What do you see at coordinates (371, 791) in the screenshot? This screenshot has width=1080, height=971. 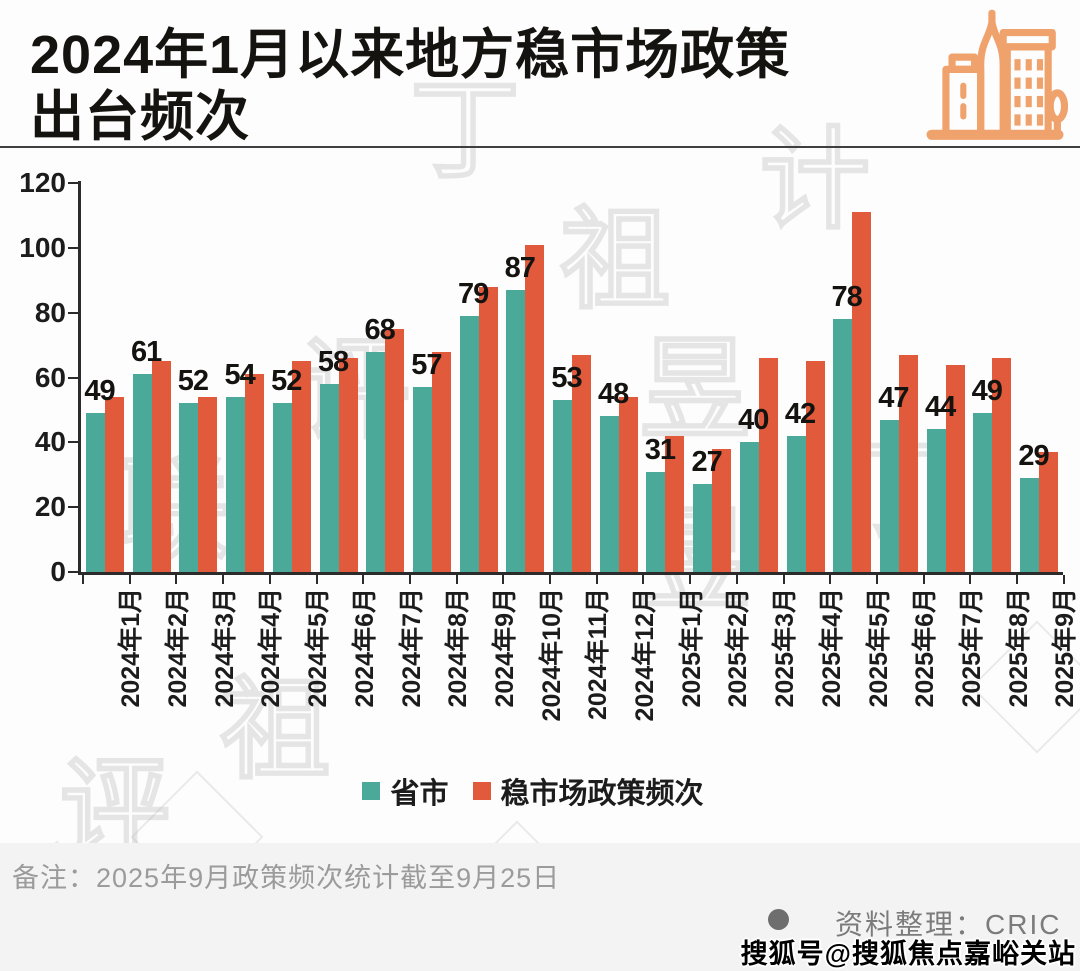 I see `legend-swatch-teal` at bounding box center [371, 791].